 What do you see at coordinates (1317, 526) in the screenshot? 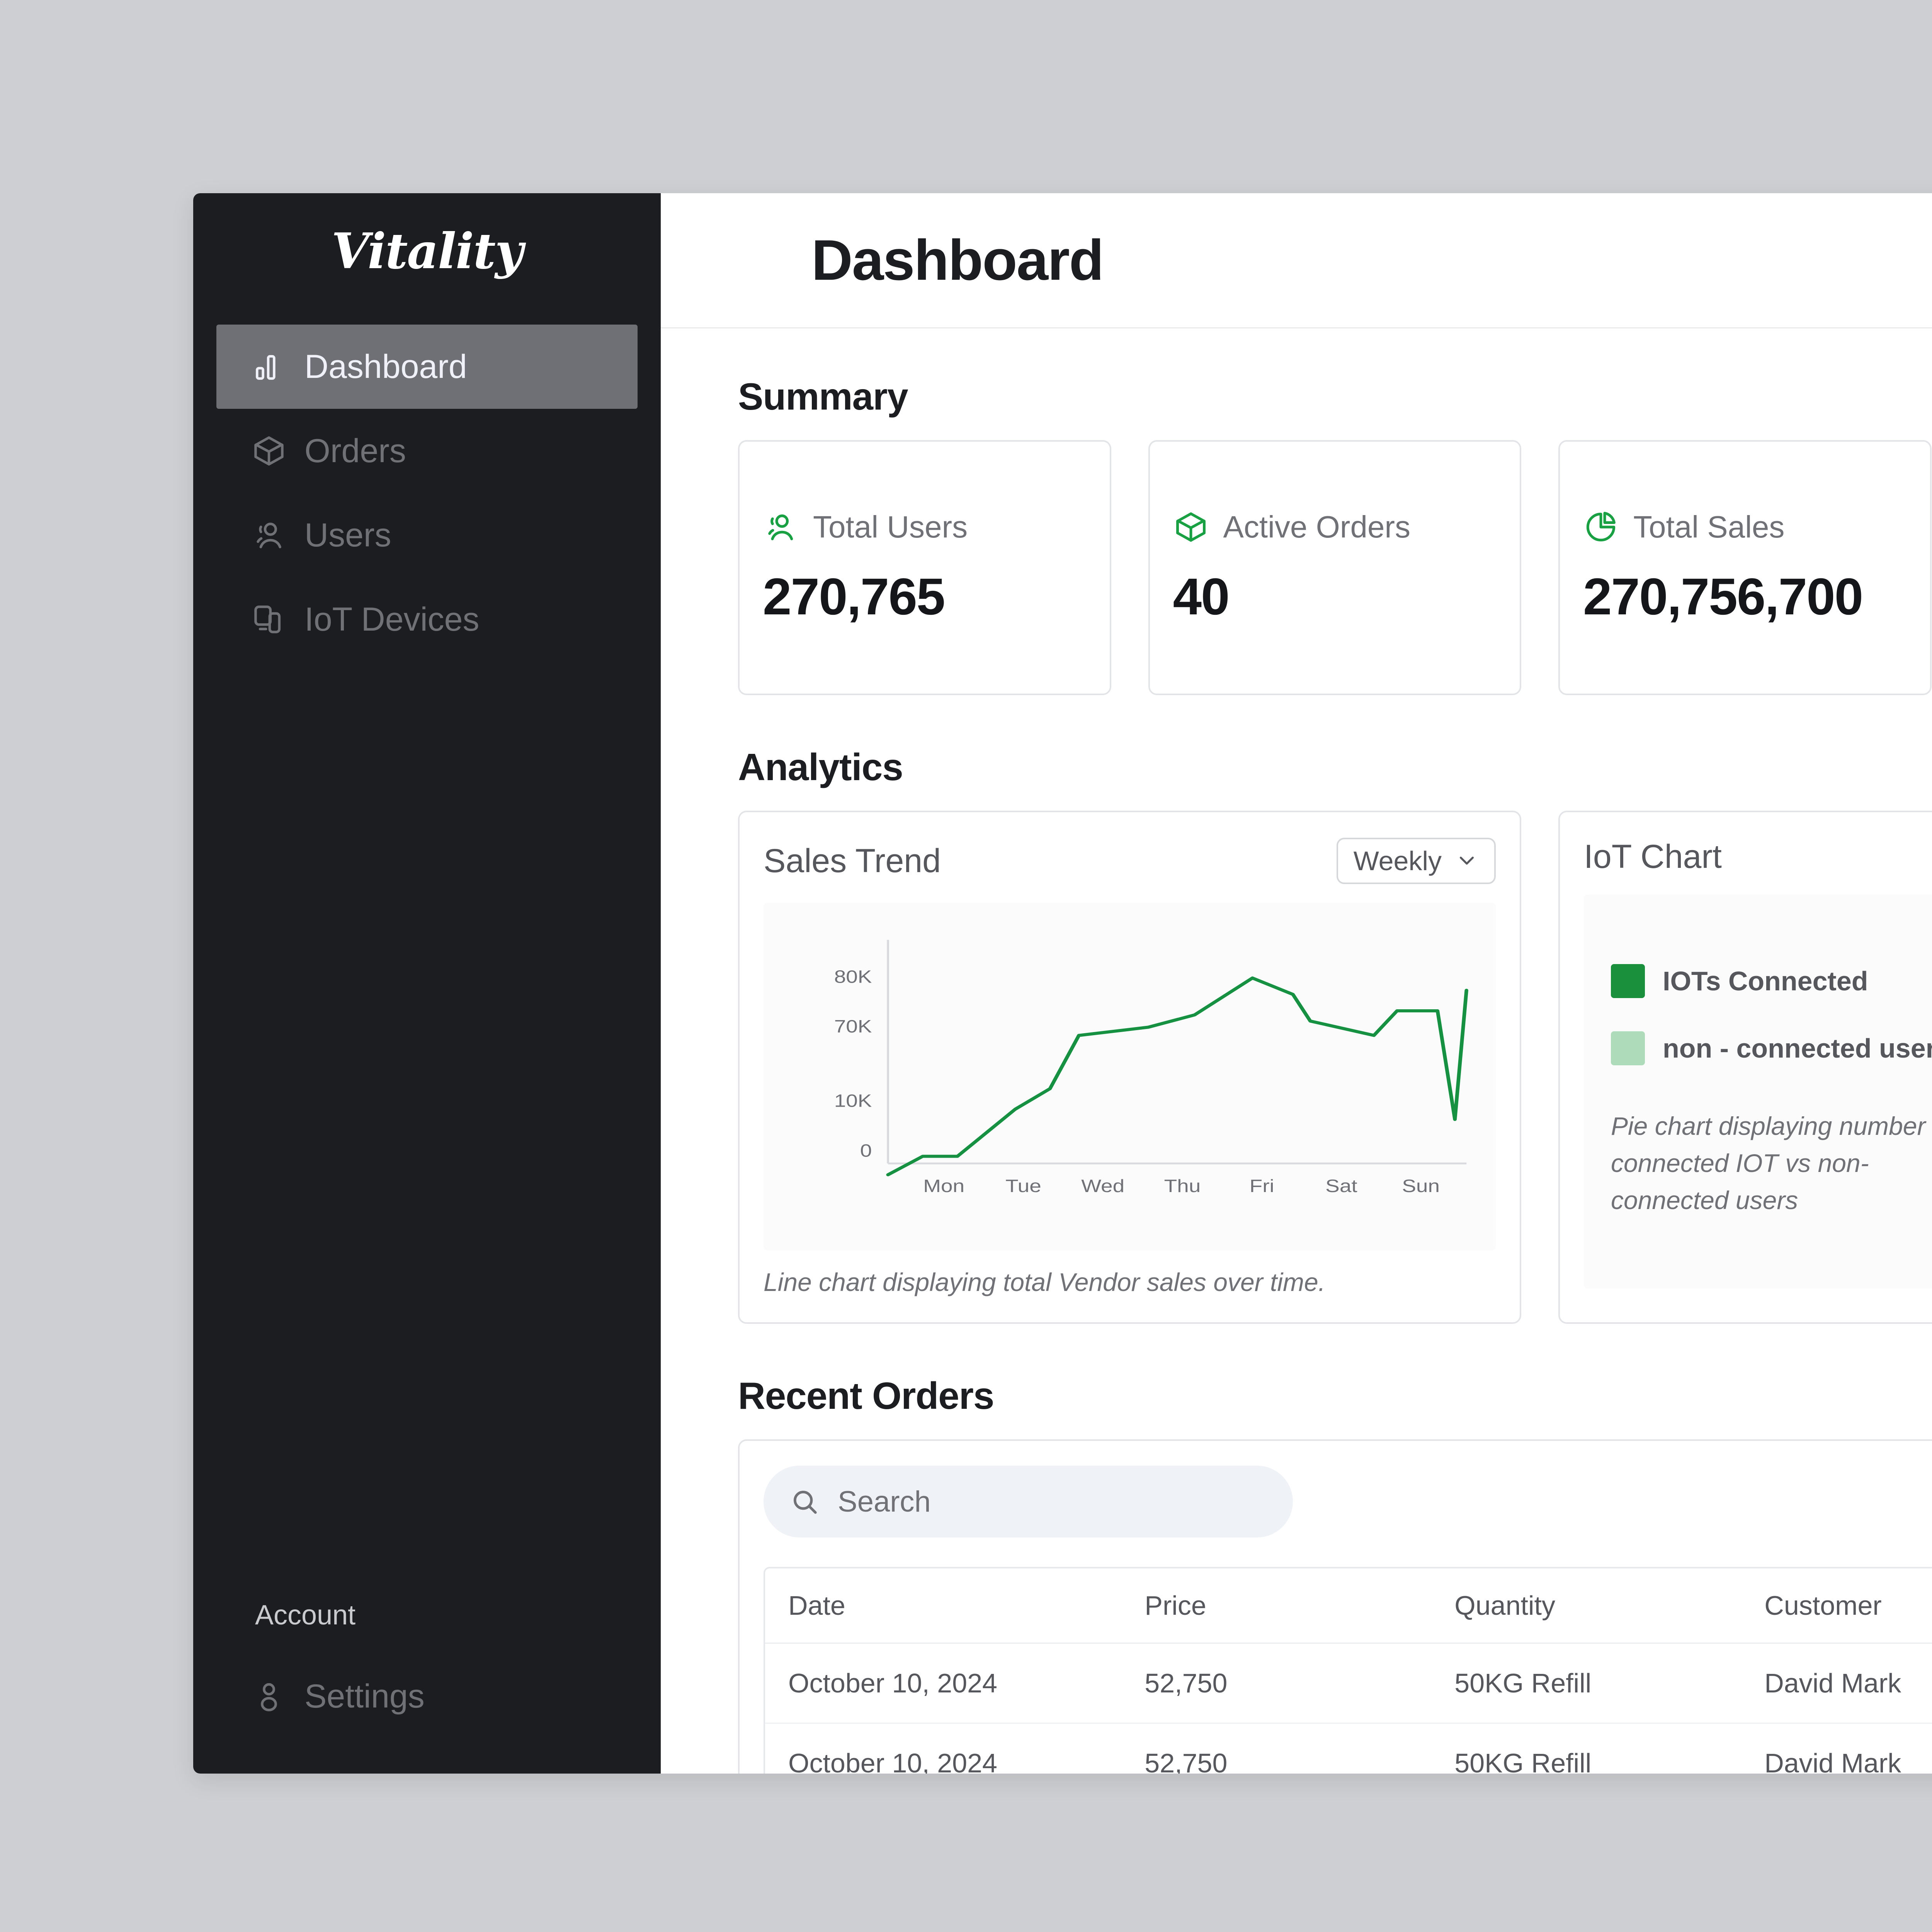
I see `stat-label: Active Orders` at bounding box center [1317, 526].